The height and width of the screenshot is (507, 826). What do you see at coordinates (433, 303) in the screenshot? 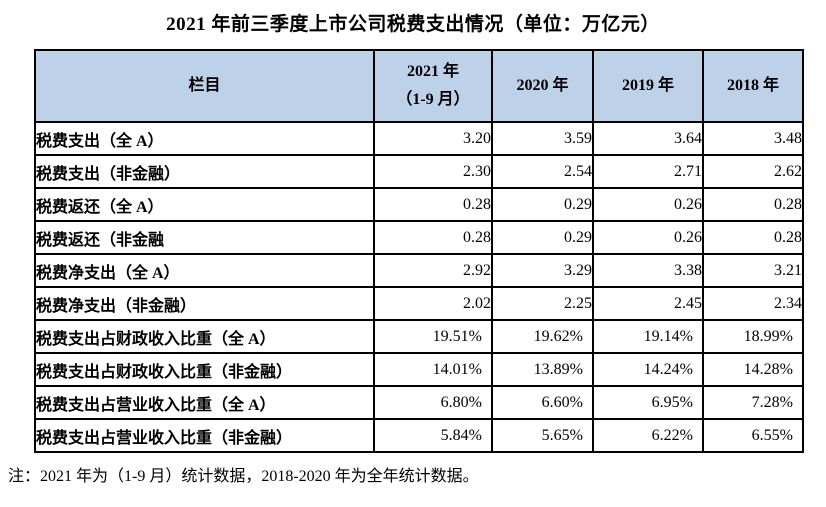
I see `value-cell: 2.02` at bounding box center [433, 303].